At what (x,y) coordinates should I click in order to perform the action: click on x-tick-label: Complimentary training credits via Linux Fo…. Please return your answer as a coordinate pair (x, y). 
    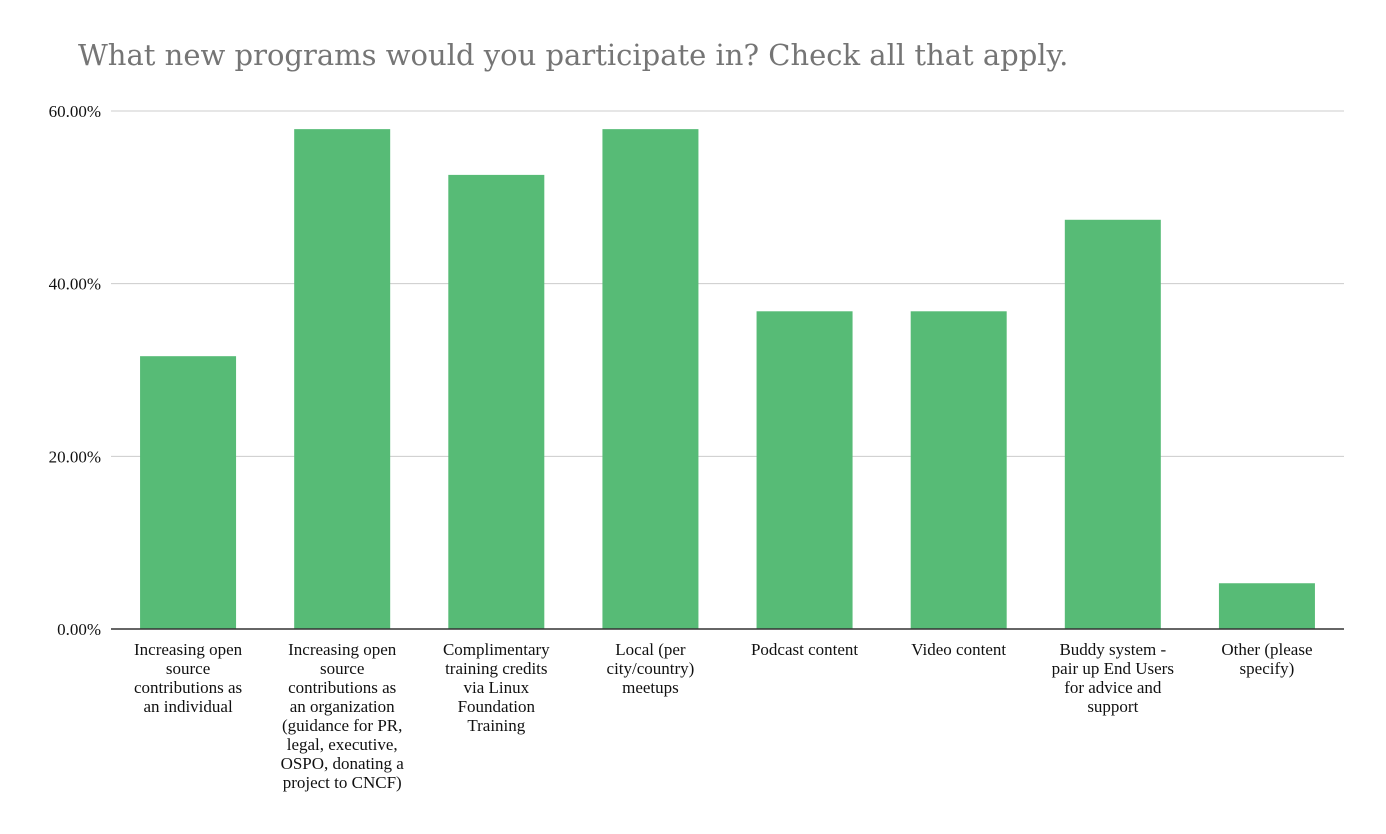
    Looking at the image, I should click on (496, 687).